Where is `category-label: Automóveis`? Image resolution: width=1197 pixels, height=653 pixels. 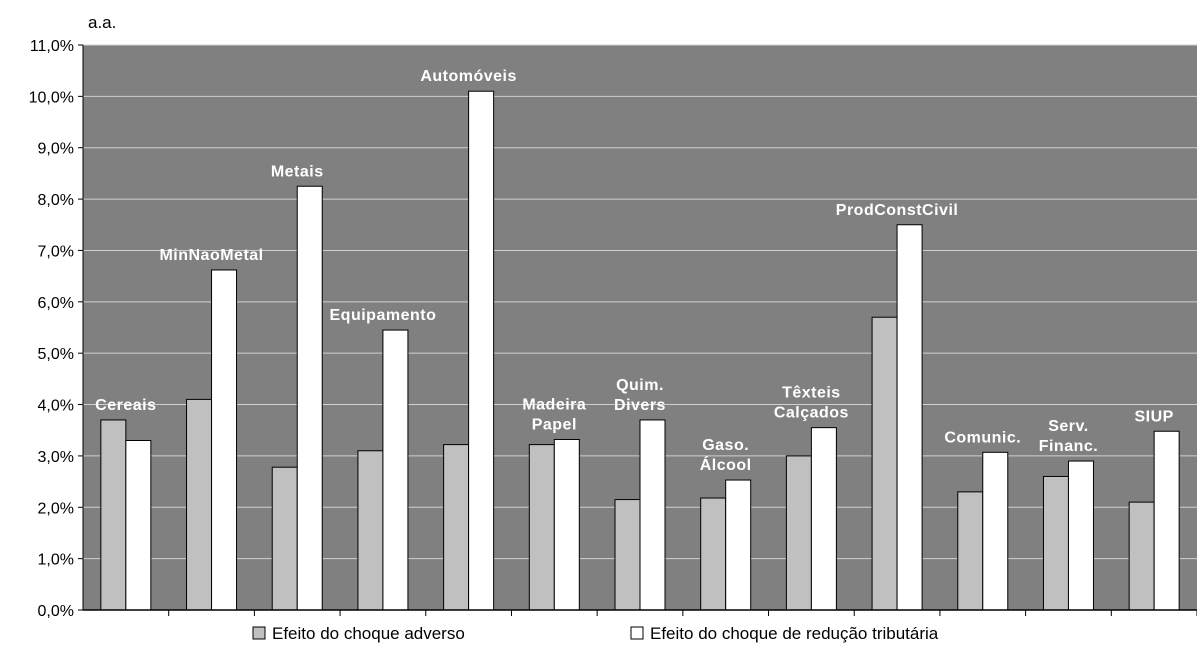 category-label: Automóveis is located at coordinates (468, 76).